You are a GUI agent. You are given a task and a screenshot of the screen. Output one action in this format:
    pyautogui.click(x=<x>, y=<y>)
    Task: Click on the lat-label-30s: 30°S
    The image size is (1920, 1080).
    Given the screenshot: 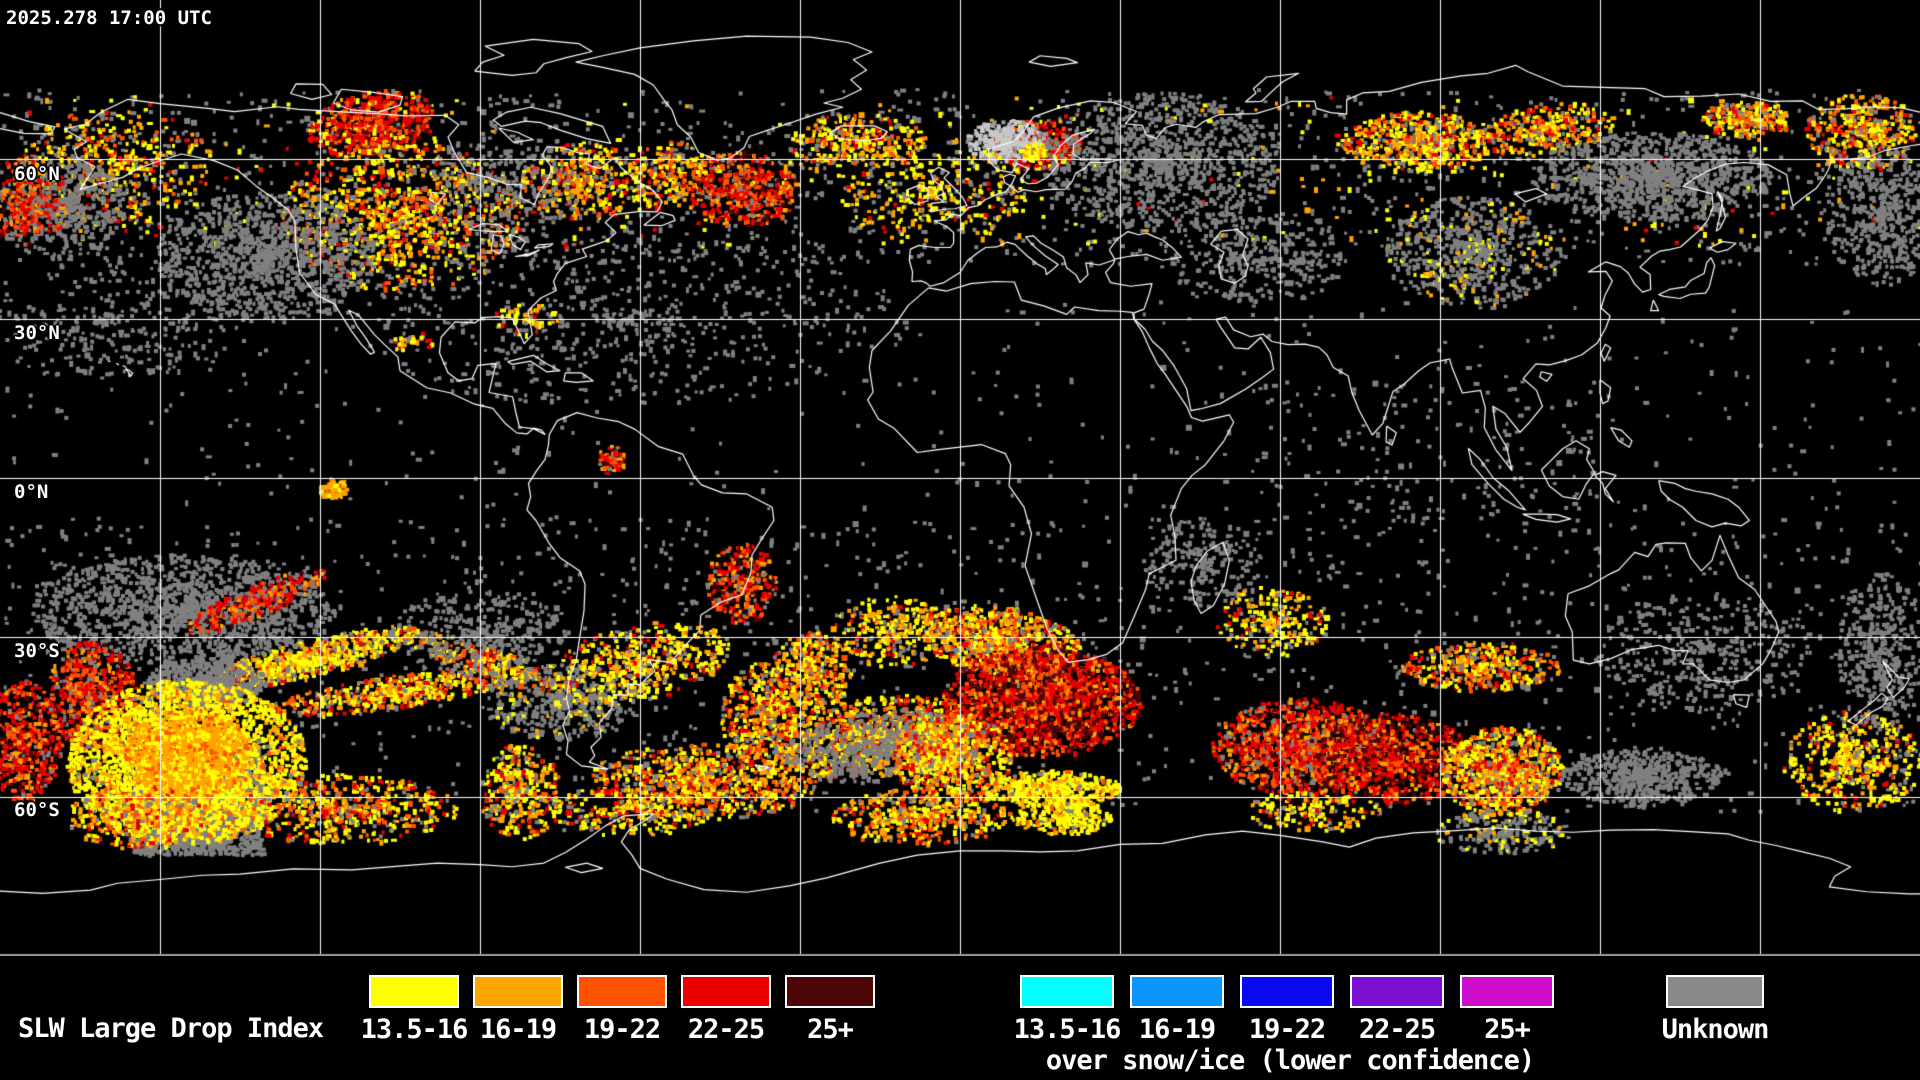 What is the action you would take?
    pyautogui.click(x=37, y=651)
    